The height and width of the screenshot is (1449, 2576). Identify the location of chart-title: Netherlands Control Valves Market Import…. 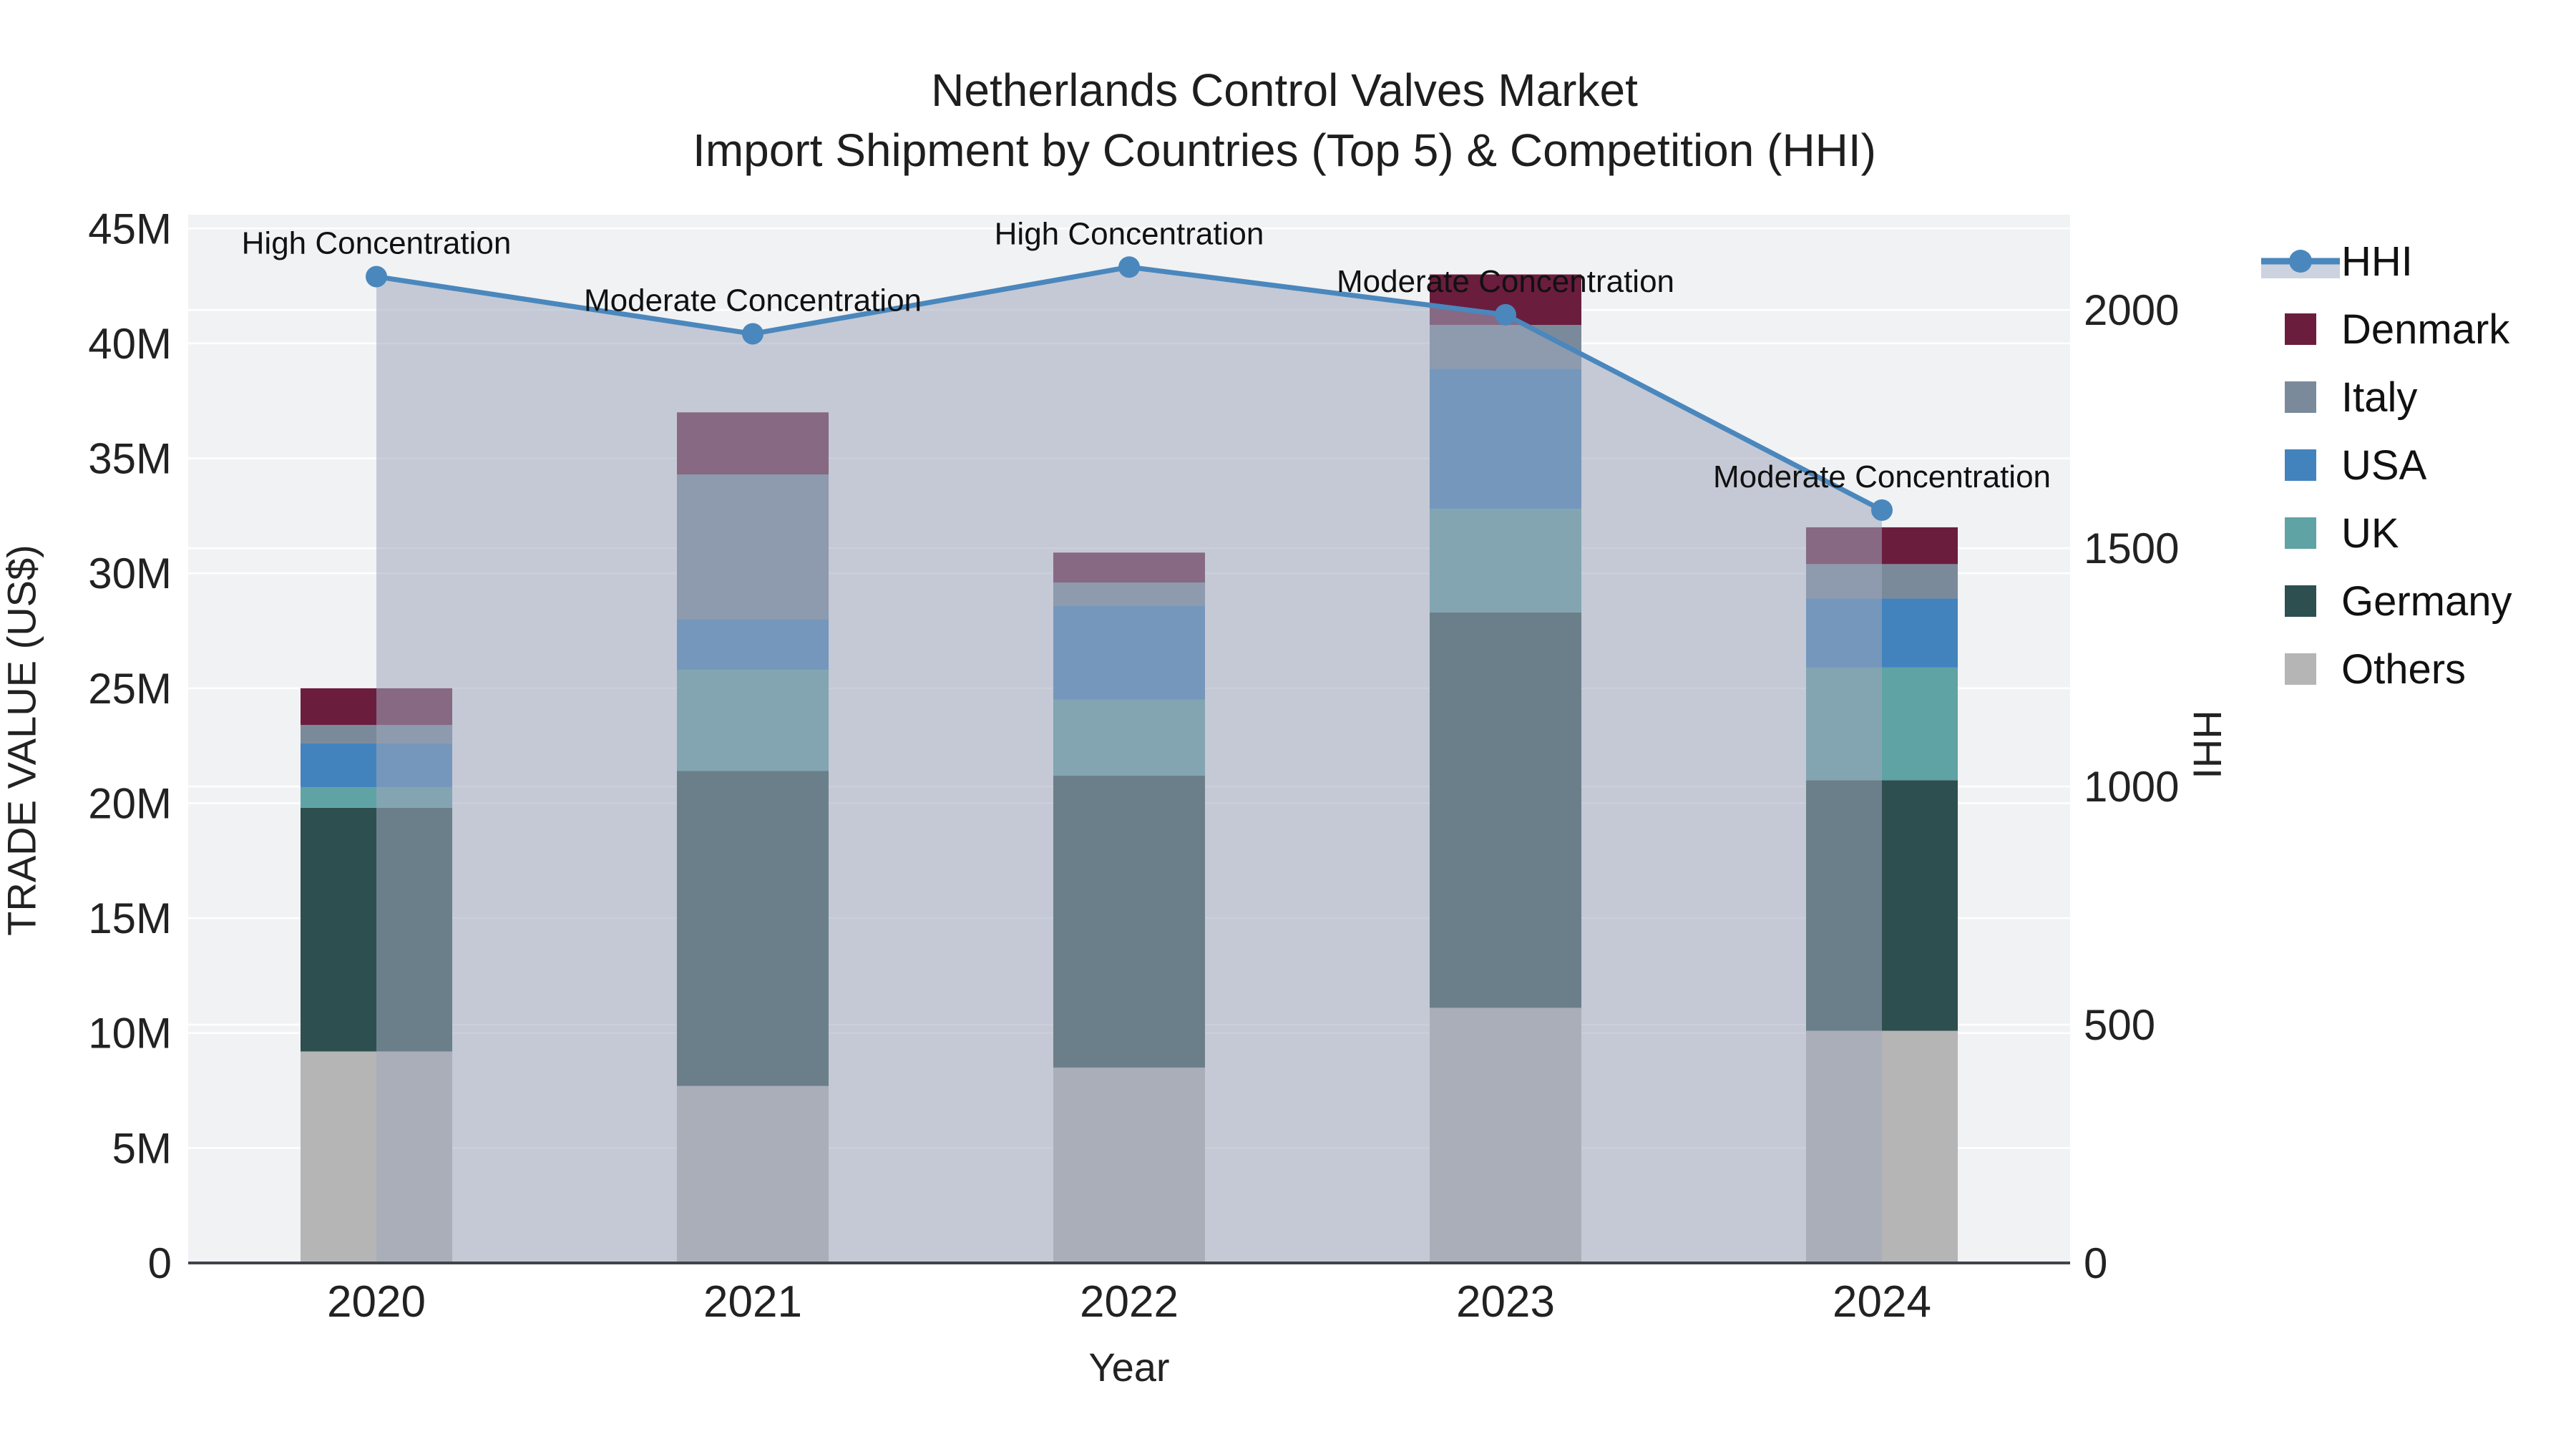
(1284, 120).